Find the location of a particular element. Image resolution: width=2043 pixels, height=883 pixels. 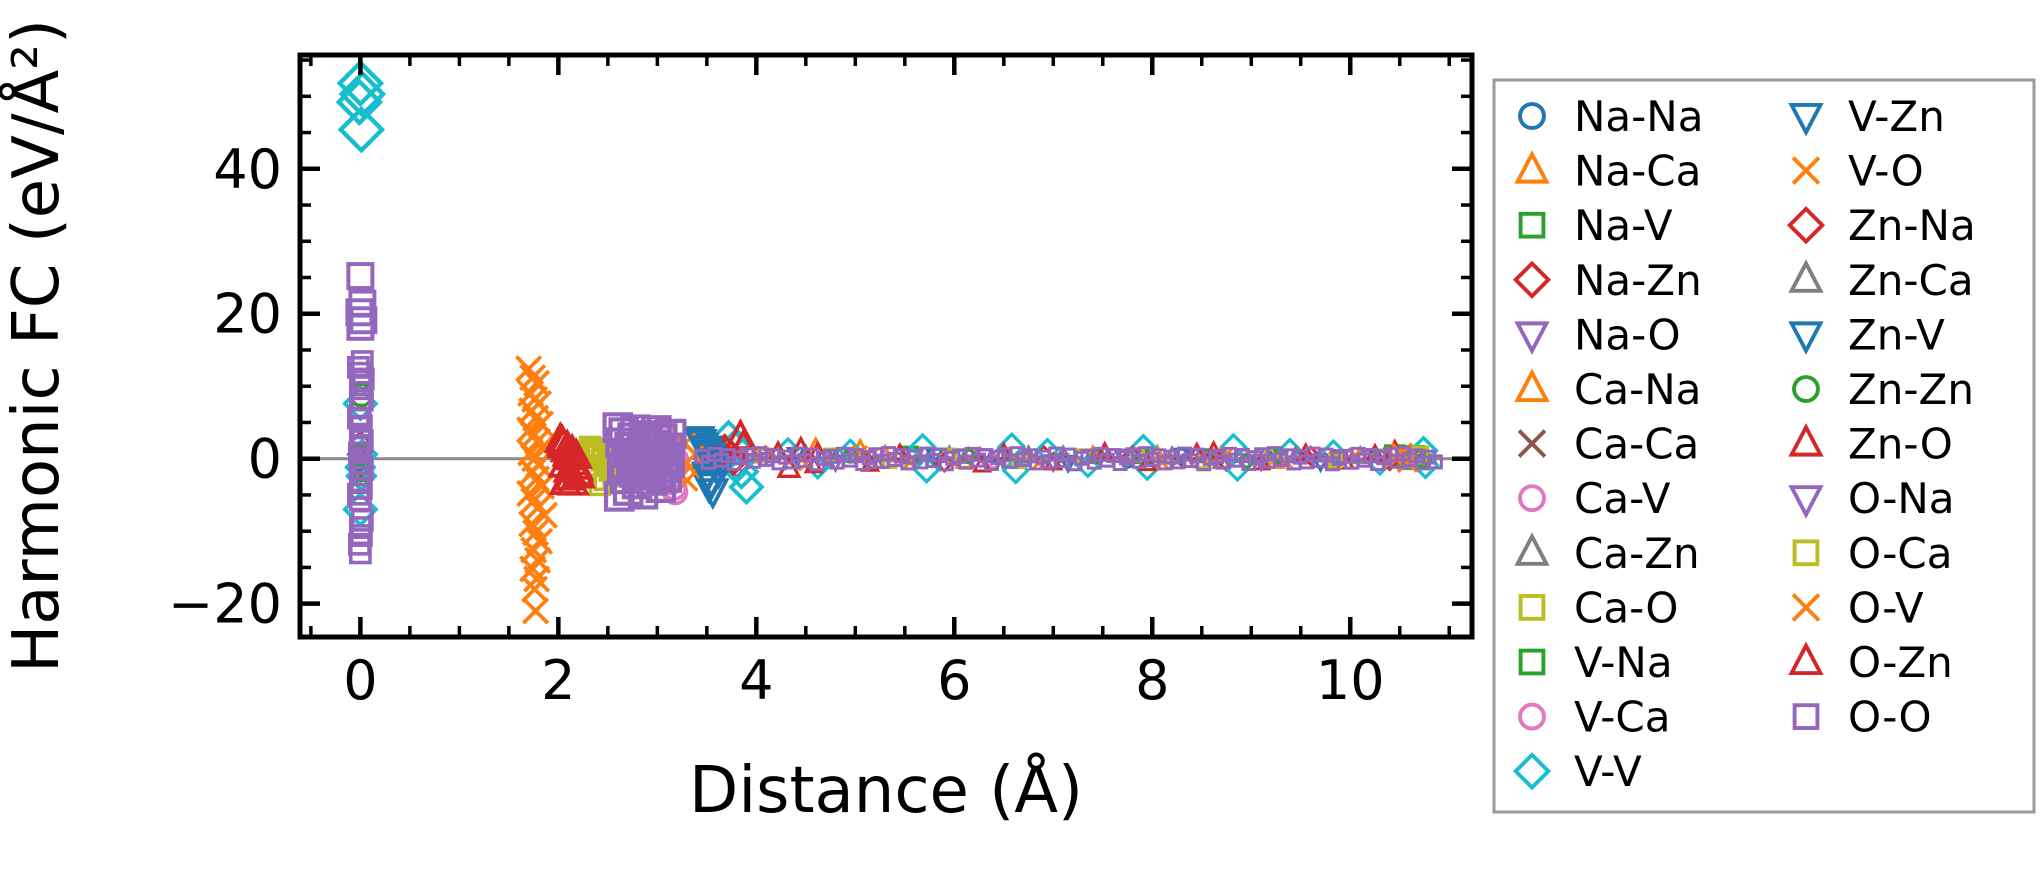

legend-label: Na-Zn is located at coordinates (1638, 280).